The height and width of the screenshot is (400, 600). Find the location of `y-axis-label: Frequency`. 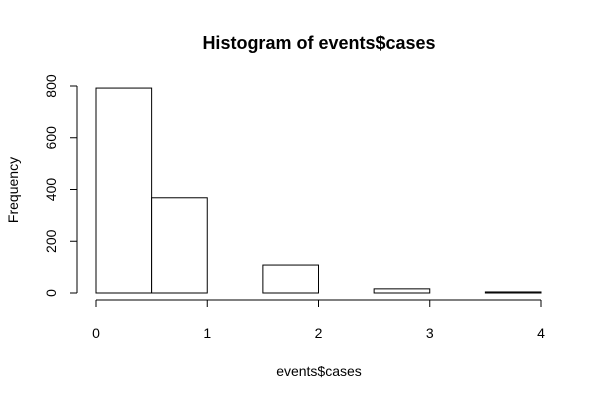

y-axis-label: Frequency is located at coordinates (13, 190).